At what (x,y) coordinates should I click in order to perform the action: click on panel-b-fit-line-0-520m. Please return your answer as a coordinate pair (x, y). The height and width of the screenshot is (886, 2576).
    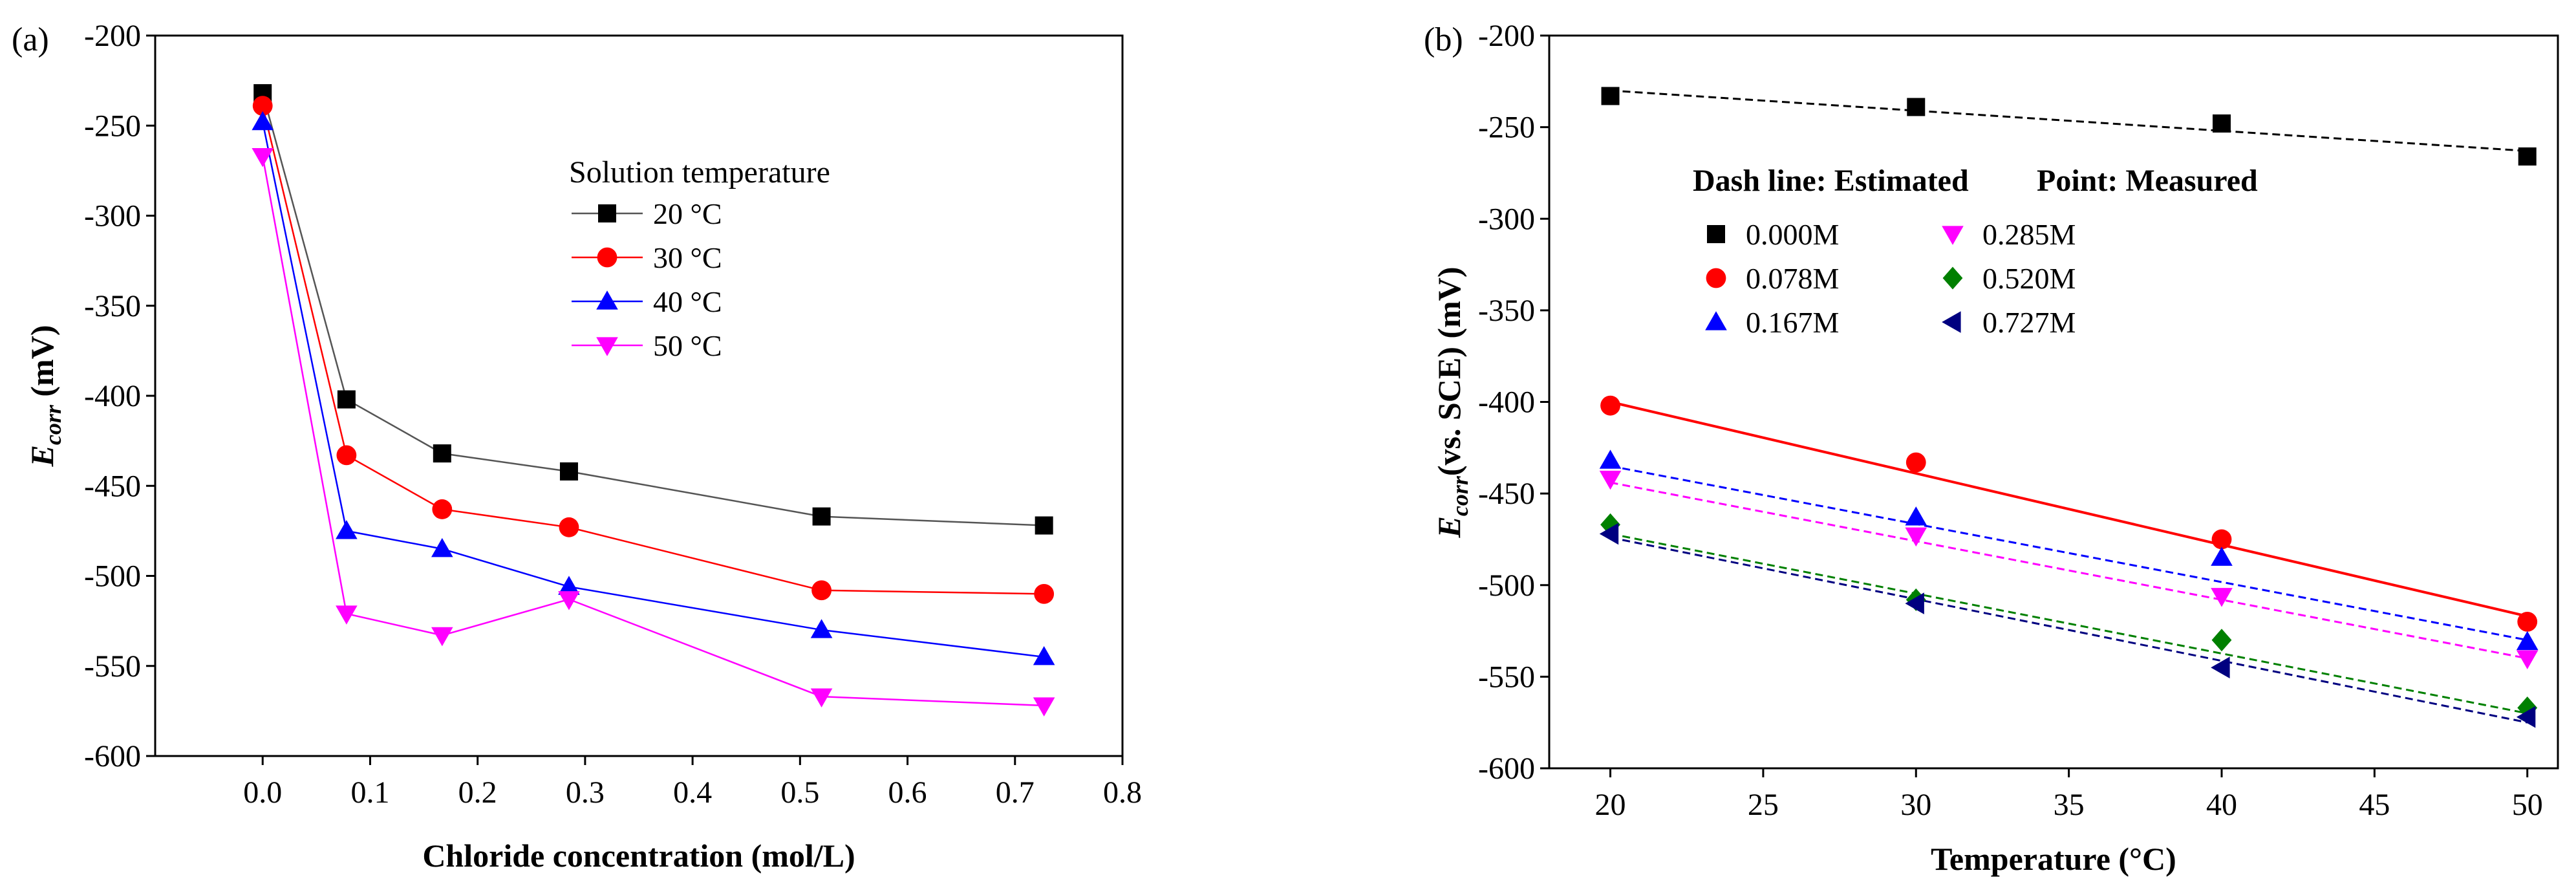
    Looking at the image, I should click on (2069, 623).